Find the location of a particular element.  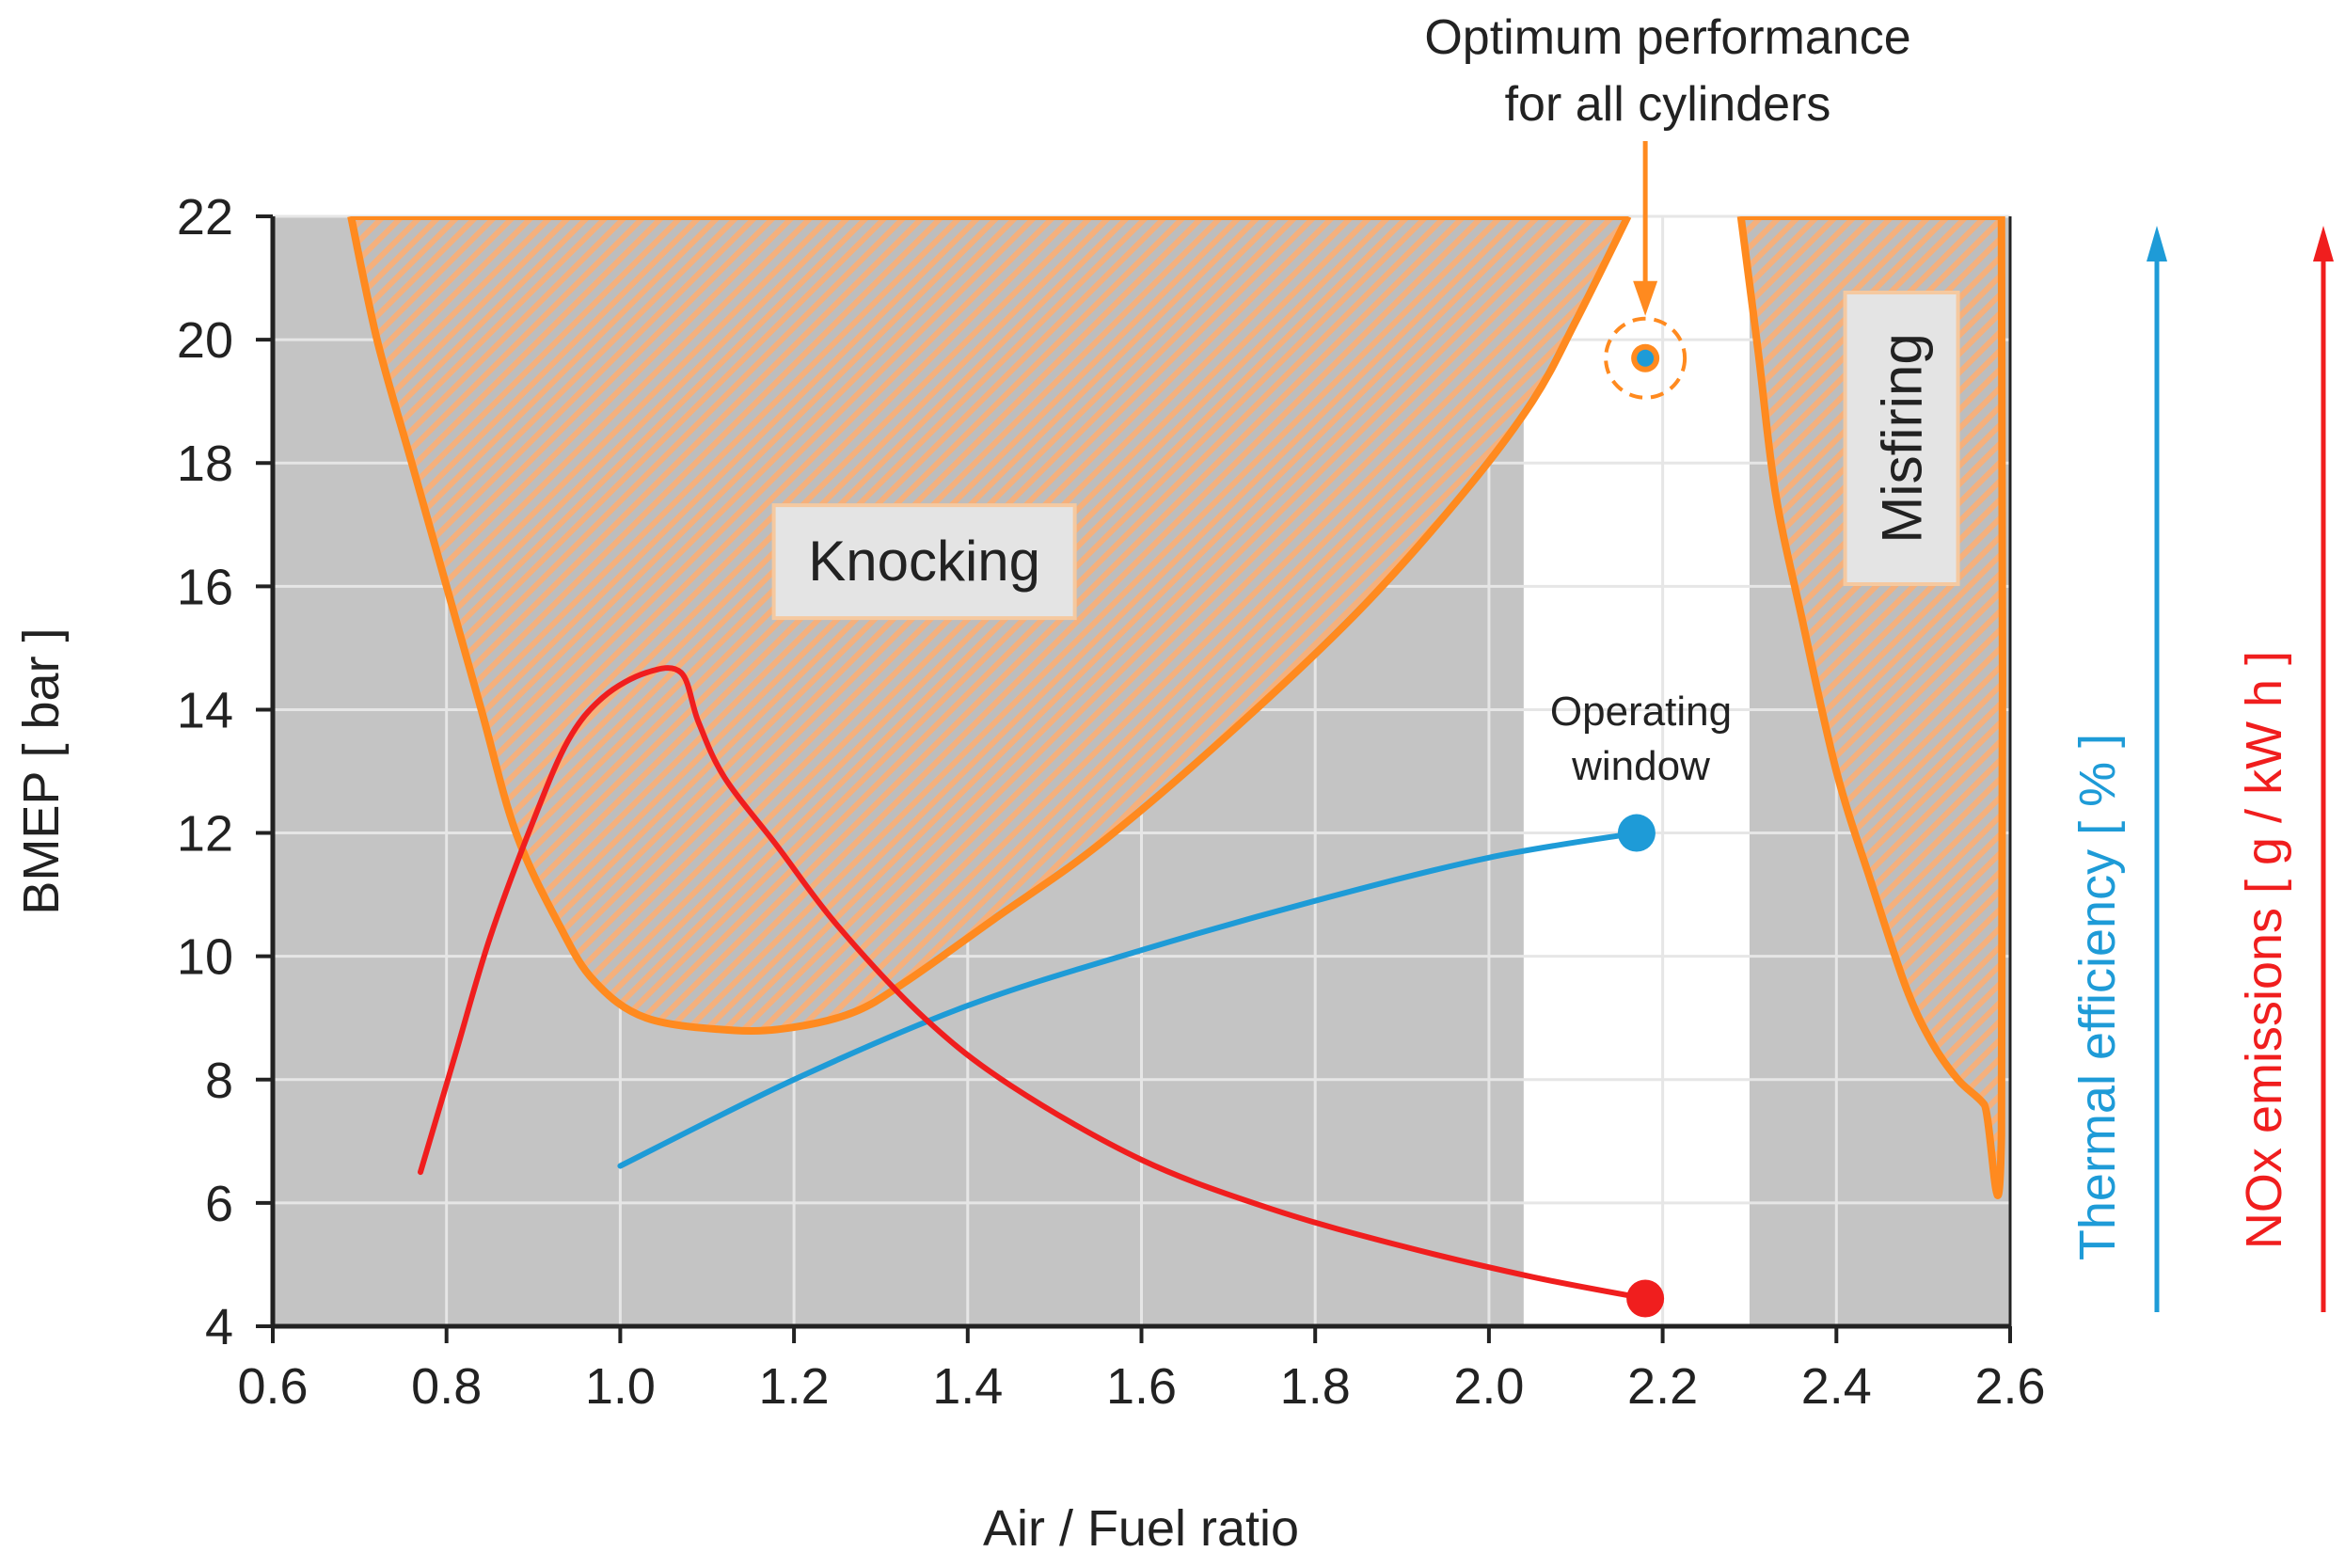

y-tick-label: 20 is located at coordinates (205, 340).